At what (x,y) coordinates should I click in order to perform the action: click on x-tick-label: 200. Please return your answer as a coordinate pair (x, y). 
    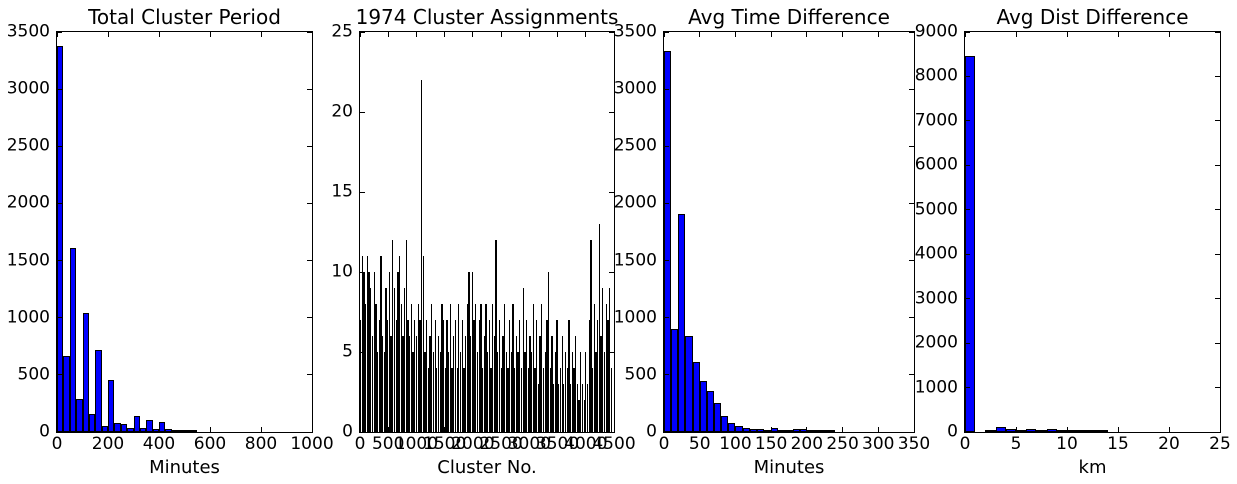
    Looking at the image, I should click on (108, 444).